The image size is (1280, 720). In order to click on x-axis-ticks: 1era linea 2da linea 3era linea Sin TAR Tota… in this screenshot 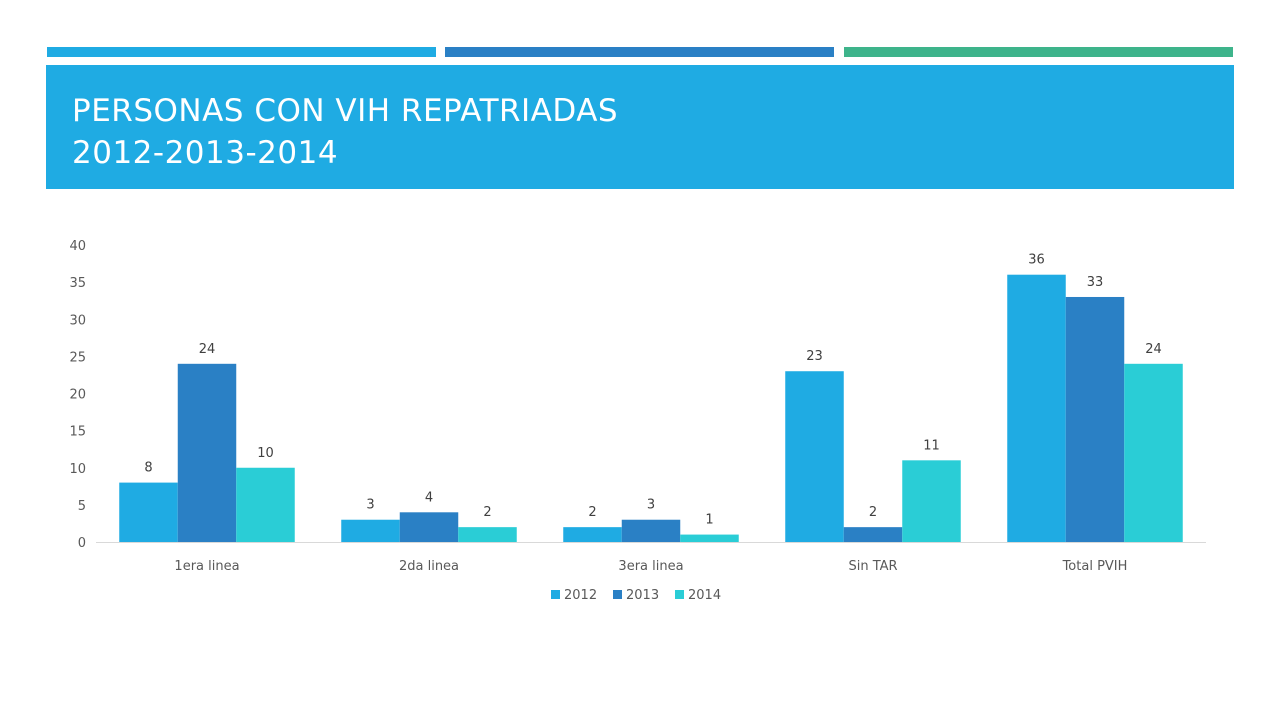, I will do `click(650, 566)`.